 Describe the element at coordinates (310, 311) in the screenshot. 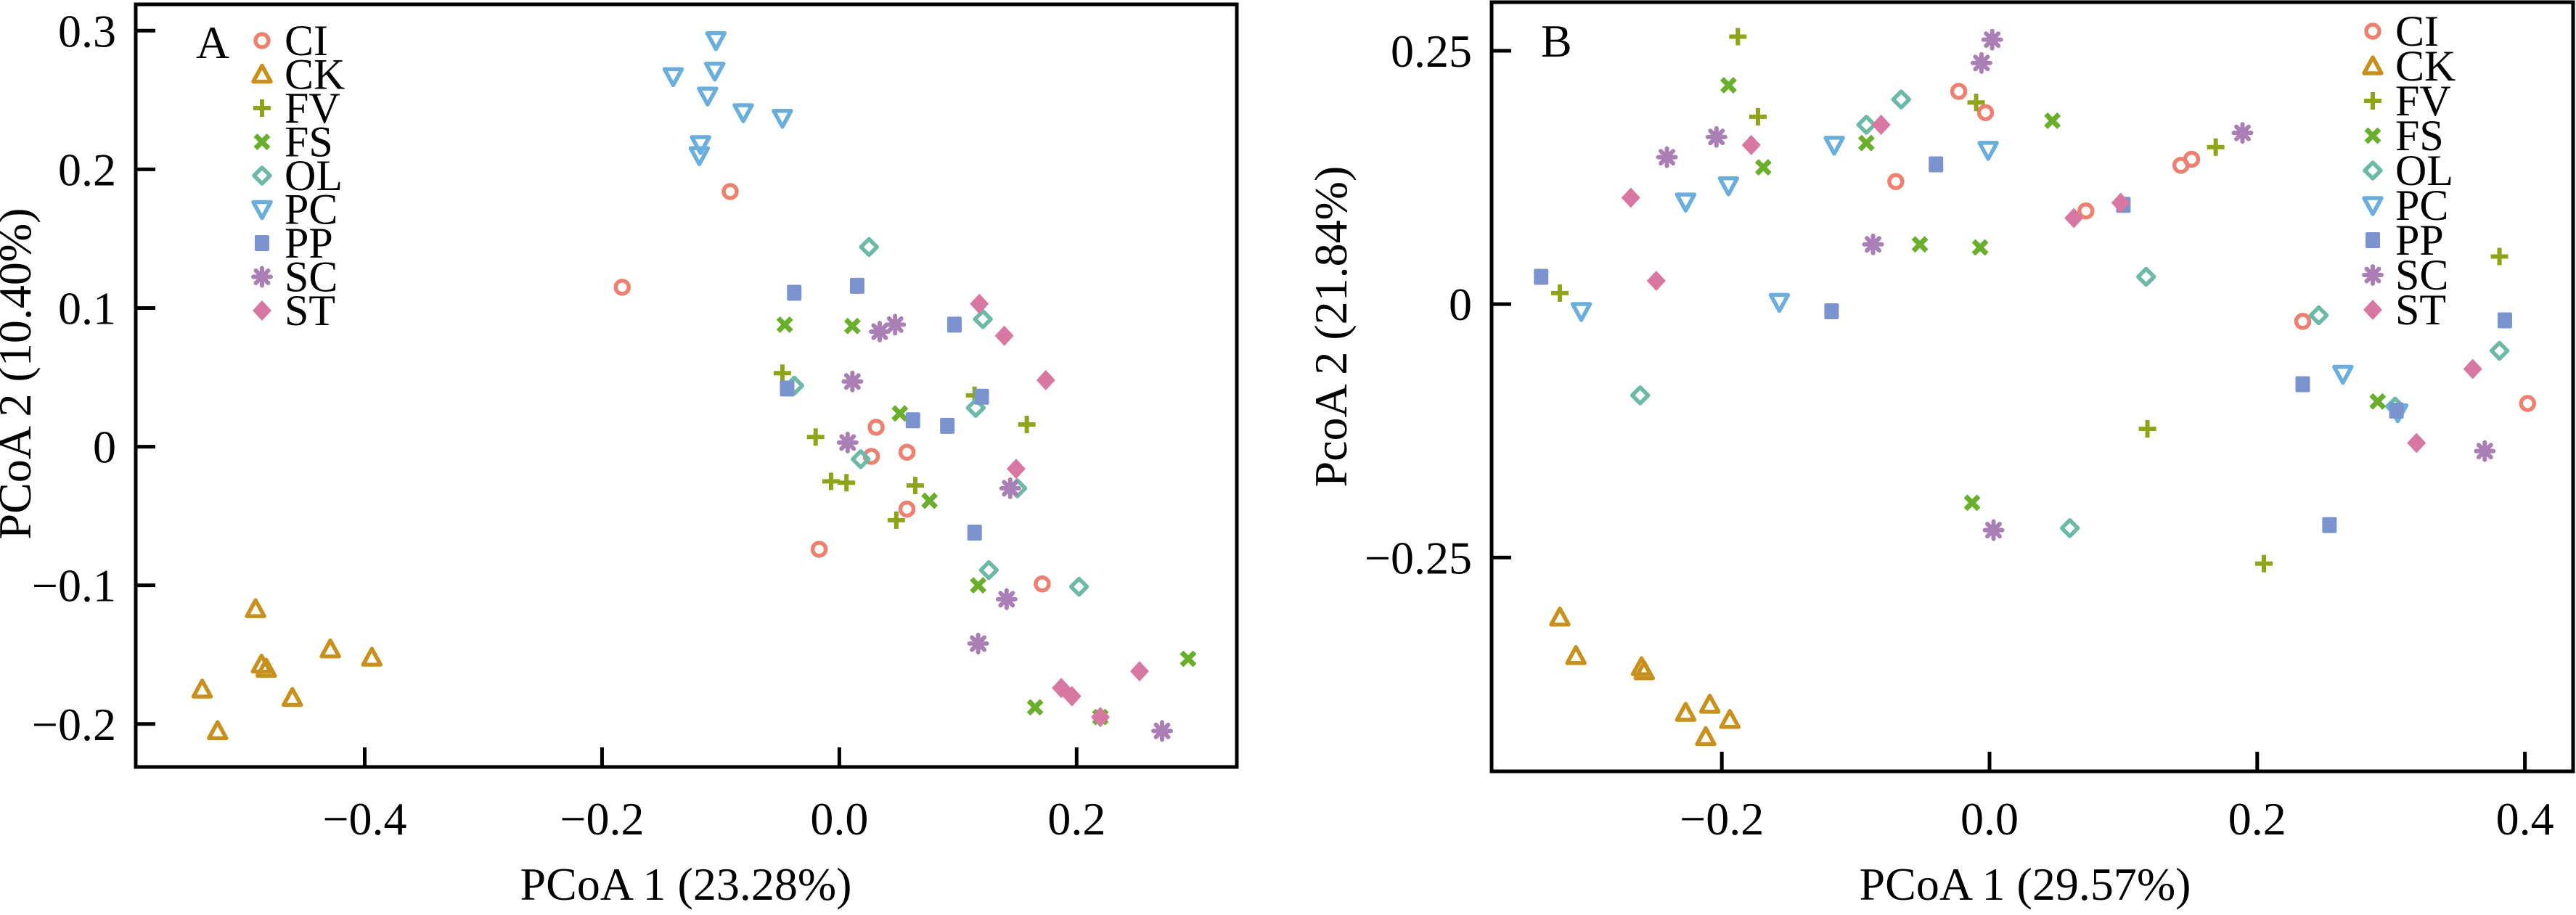

I see `legend-label: ST` at that location.